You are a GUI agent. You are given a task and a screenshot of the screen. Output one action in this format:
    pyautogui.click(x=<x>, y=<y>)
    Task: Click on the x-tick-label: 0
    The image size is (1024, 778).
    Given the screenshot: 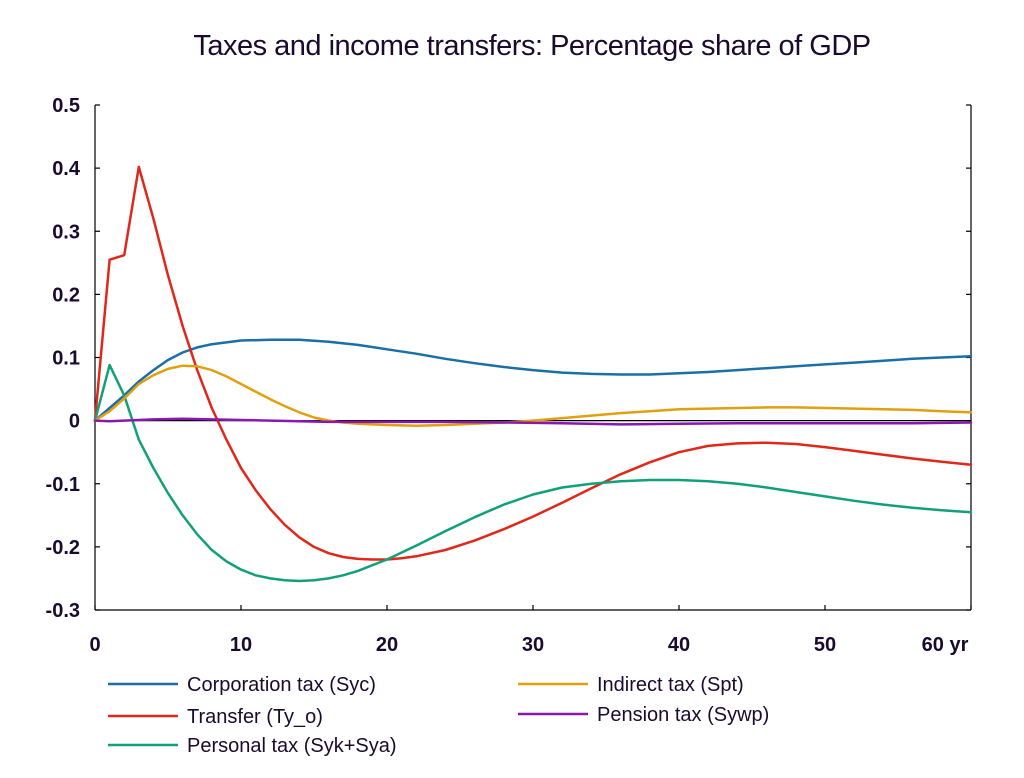 What is the action you would take?
    pyautogui.click(x=94, y=645)
    